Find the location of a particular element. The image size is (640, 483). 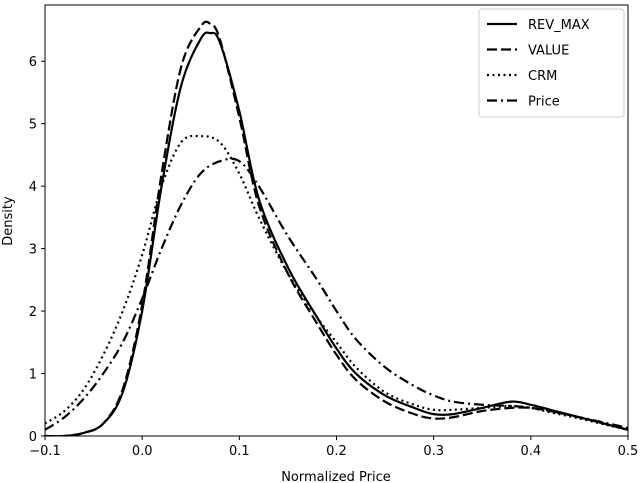

x-tick-label: 0.1 is located at coordinates (239, 451).